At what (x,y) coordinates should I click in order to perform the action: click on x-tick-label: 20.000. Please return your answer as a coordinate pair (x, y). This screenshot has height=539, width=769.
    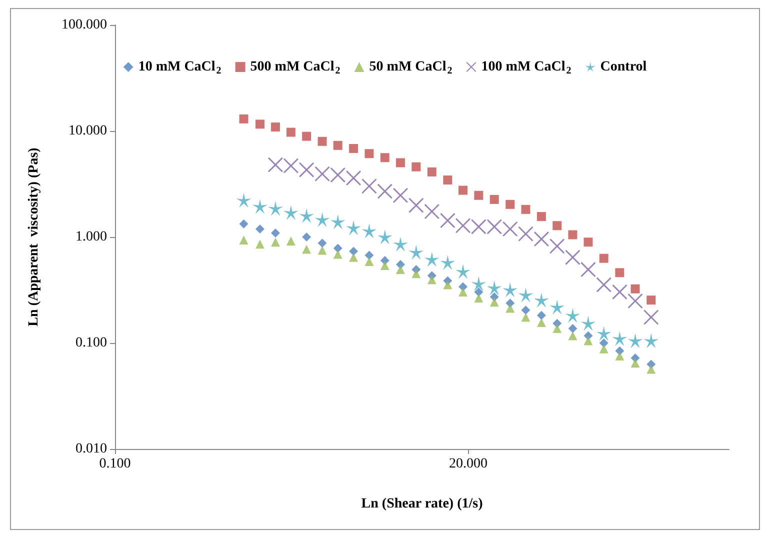
    Looking at the image, I should click on (468, 464).